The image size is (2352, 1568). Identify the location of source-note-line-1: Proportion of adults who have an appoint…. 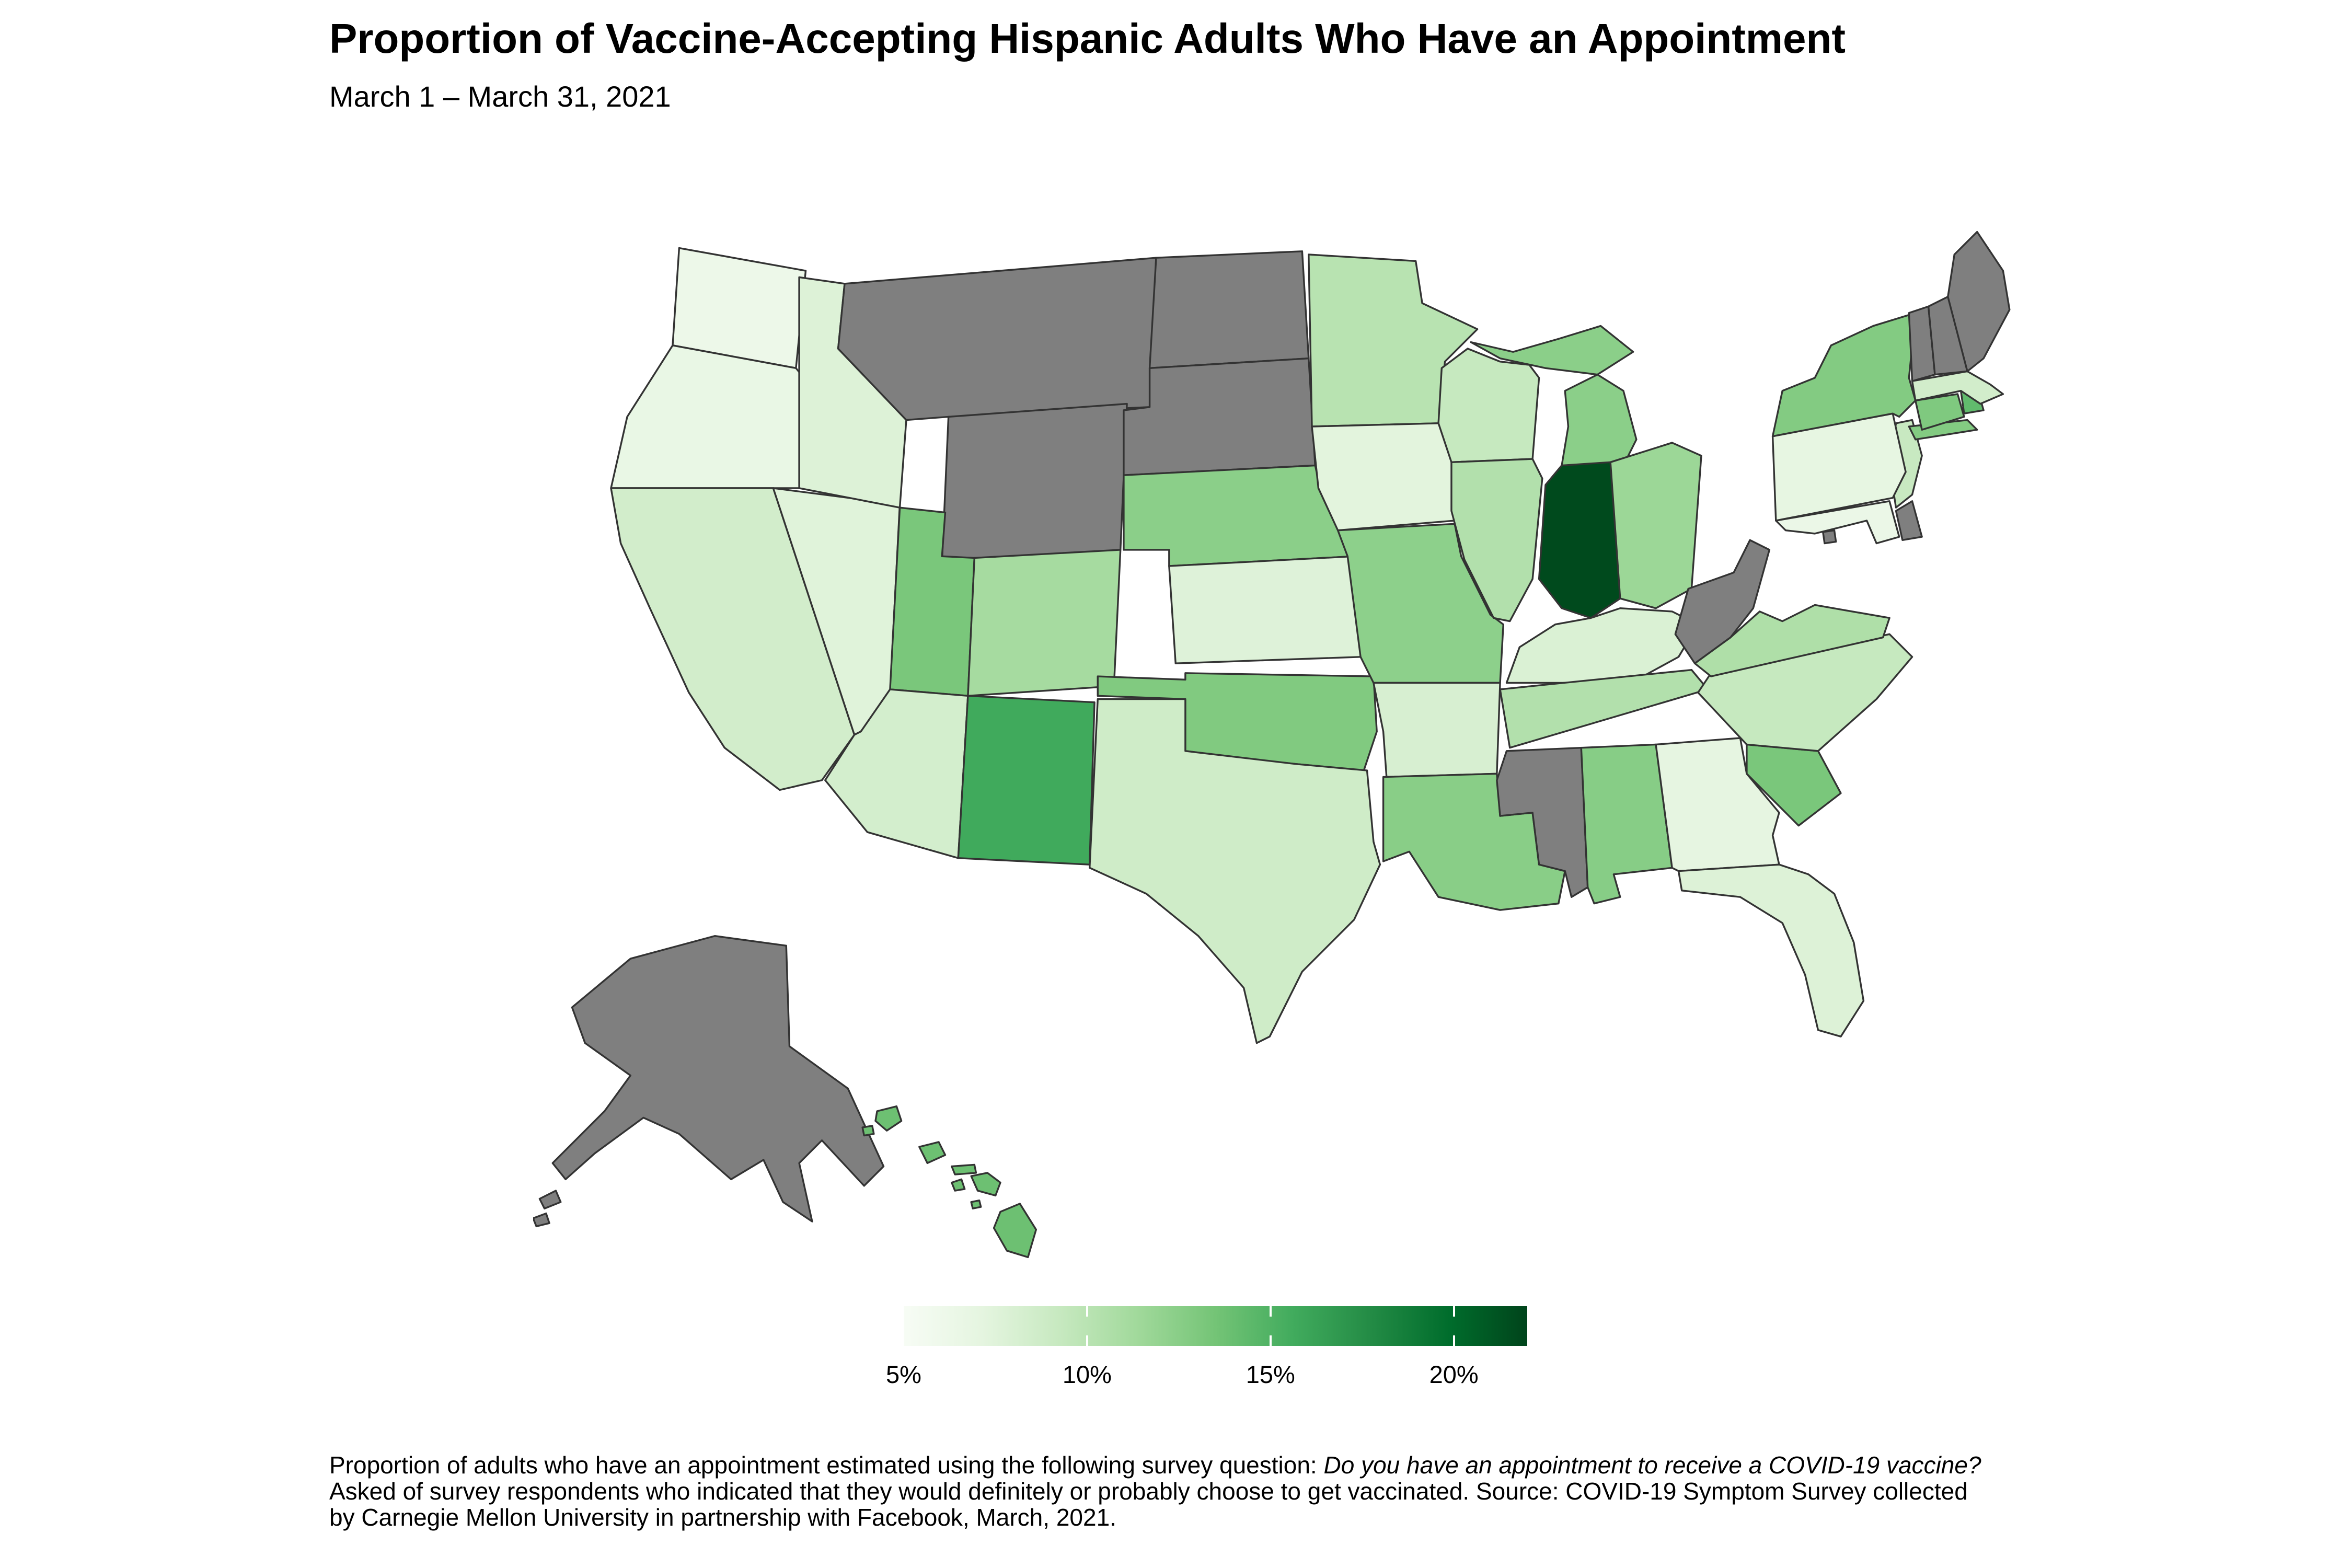
(1259, 1465).